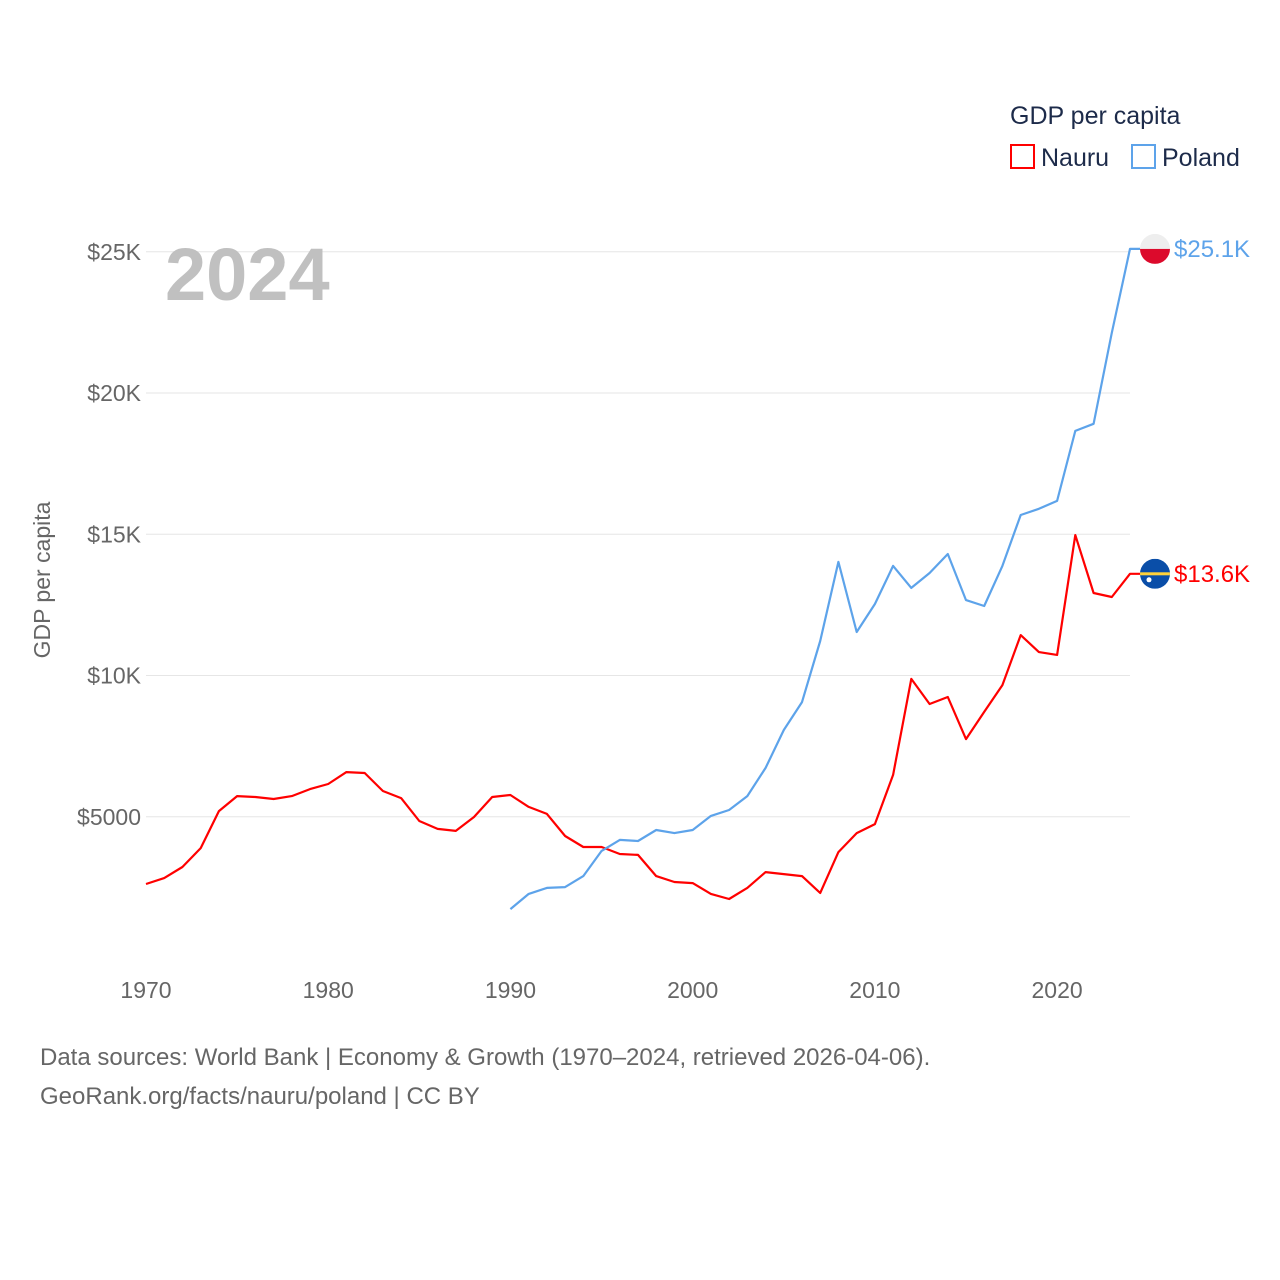  I want to click on flag-poland-icon, so click(1155, 248).